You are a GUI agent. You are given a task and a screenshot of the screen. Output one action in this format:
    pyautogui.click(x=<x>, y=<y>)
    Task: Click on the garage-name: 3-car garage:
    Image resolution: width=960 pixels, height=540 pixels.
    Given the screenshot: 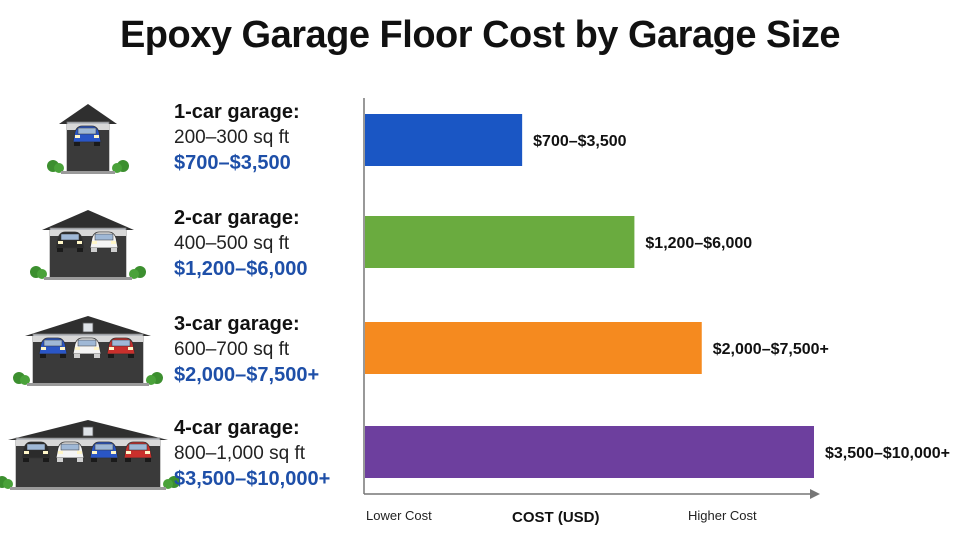 What is the action you would take?
    pyautogui.click(x=237, y=324)
    